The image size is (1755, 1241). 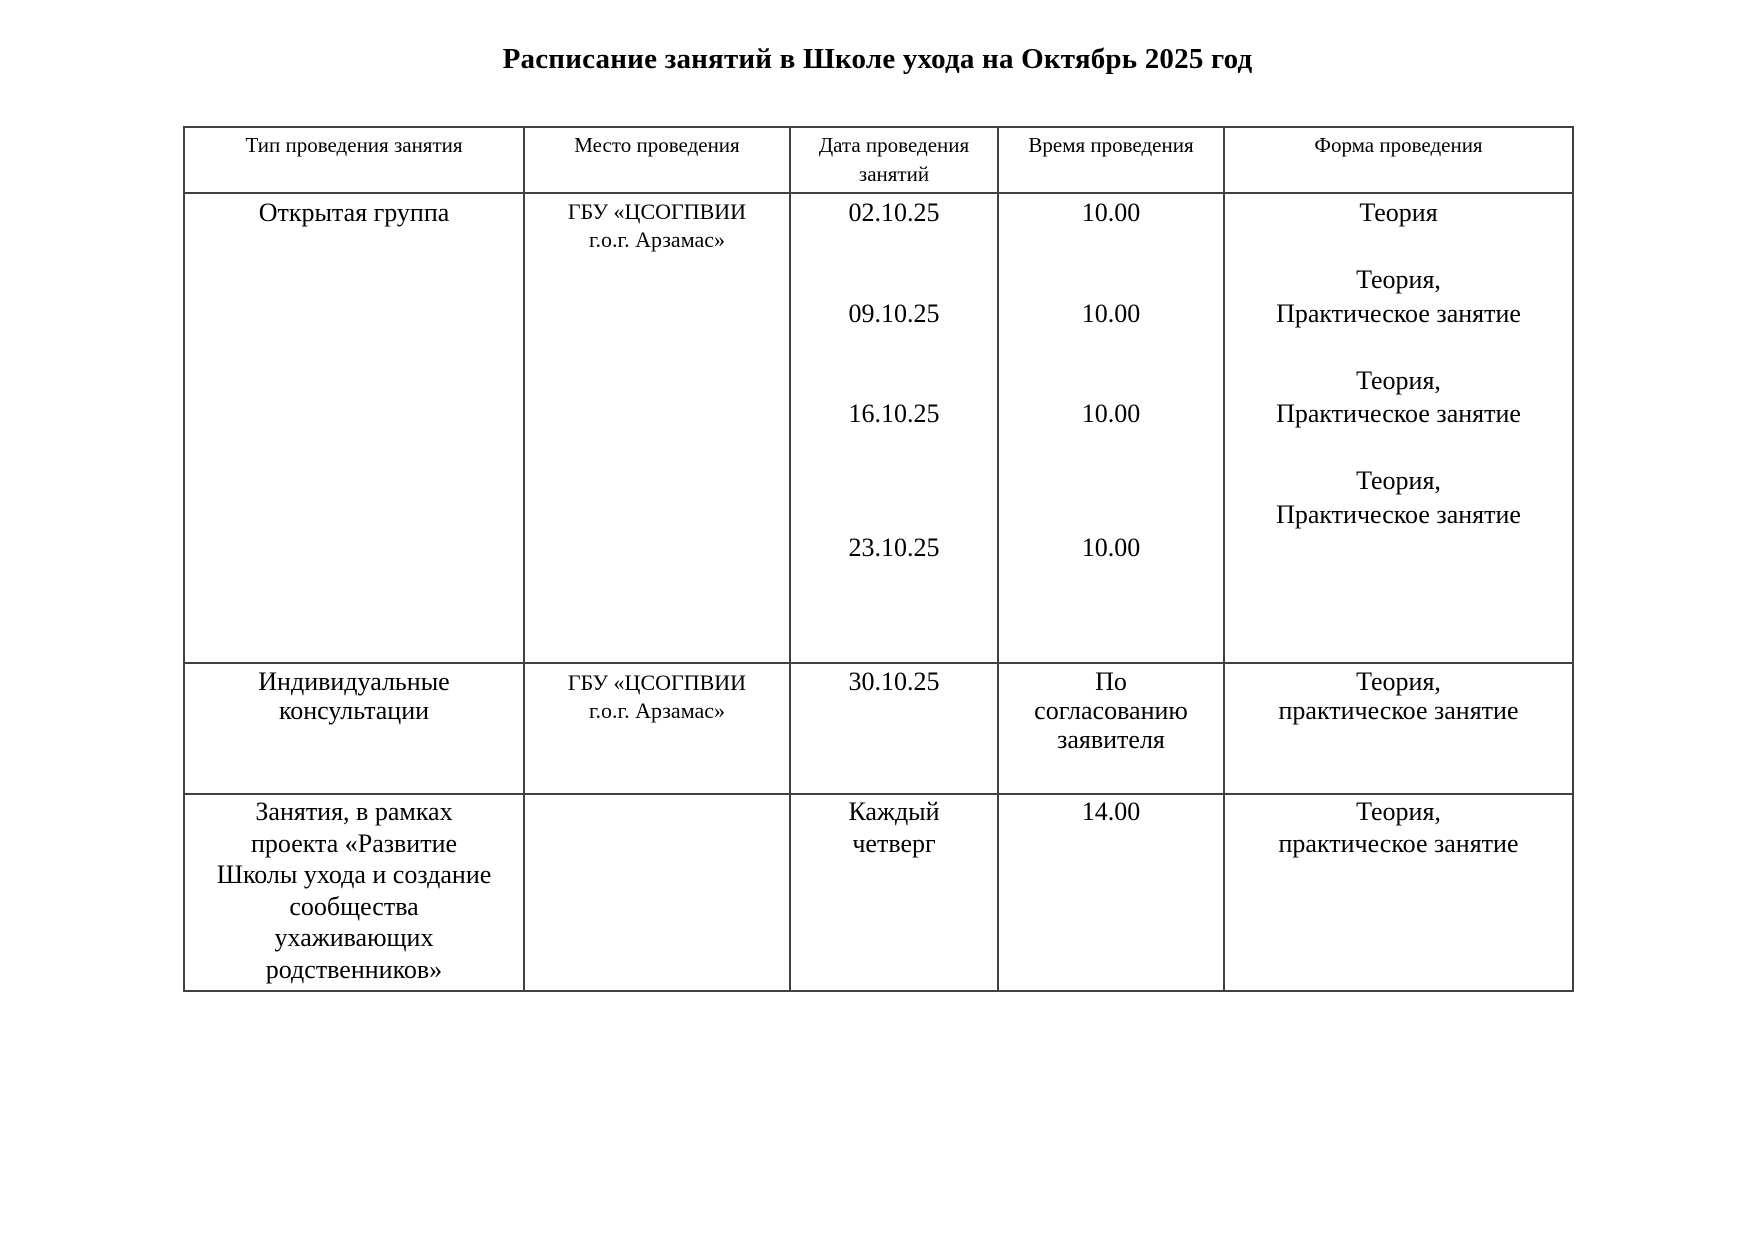 I want to click on cell-line: 16.10.25, so click(x=894, y=413).